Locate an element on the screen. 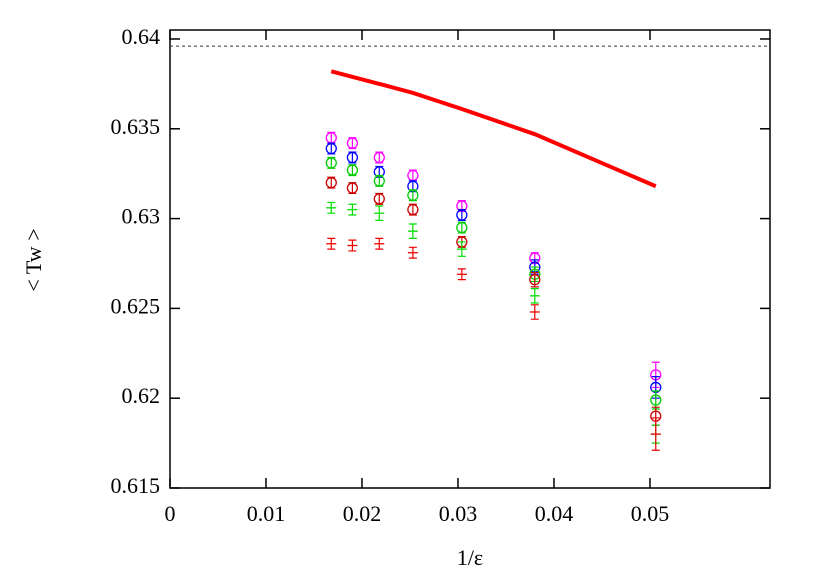  error-bar is located at coordinates (655, 400).